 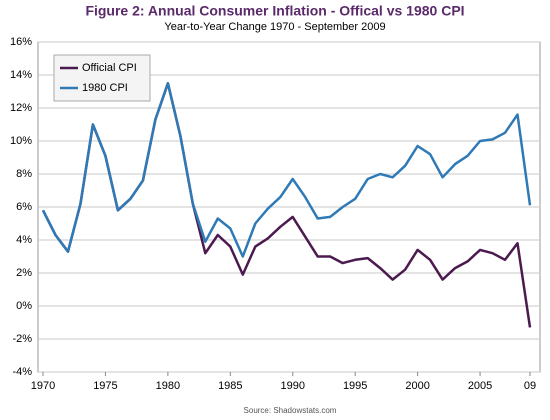 What do you see at coordinates (109, 68) in the screenshot?
I see `legend-label: Official CPI` at bounding box center [109, 68].